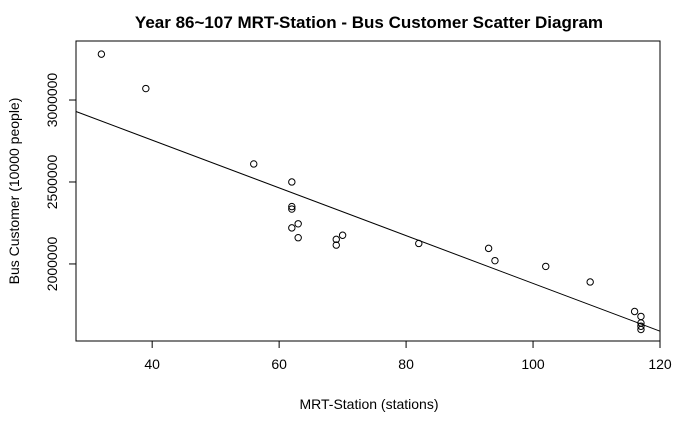  I want to click on x-axis-label: MRT-Station (stations), so click(368, 404).